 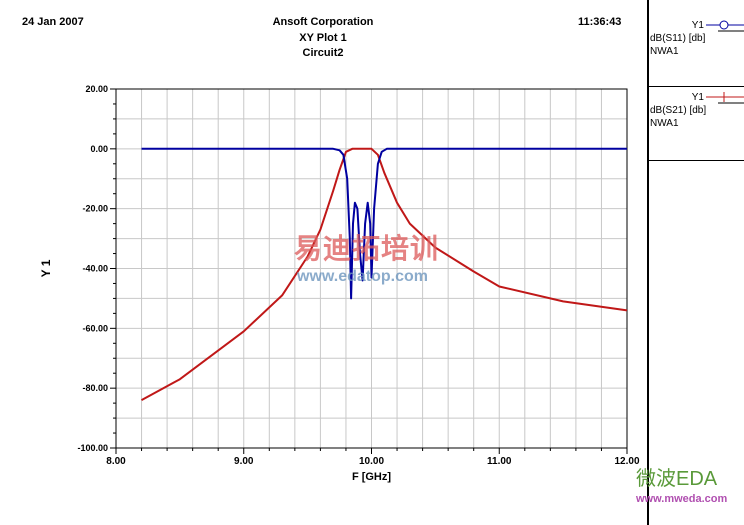 I want to click on watermark-cn: 易迪拓培训, so click(x=367, y=248).